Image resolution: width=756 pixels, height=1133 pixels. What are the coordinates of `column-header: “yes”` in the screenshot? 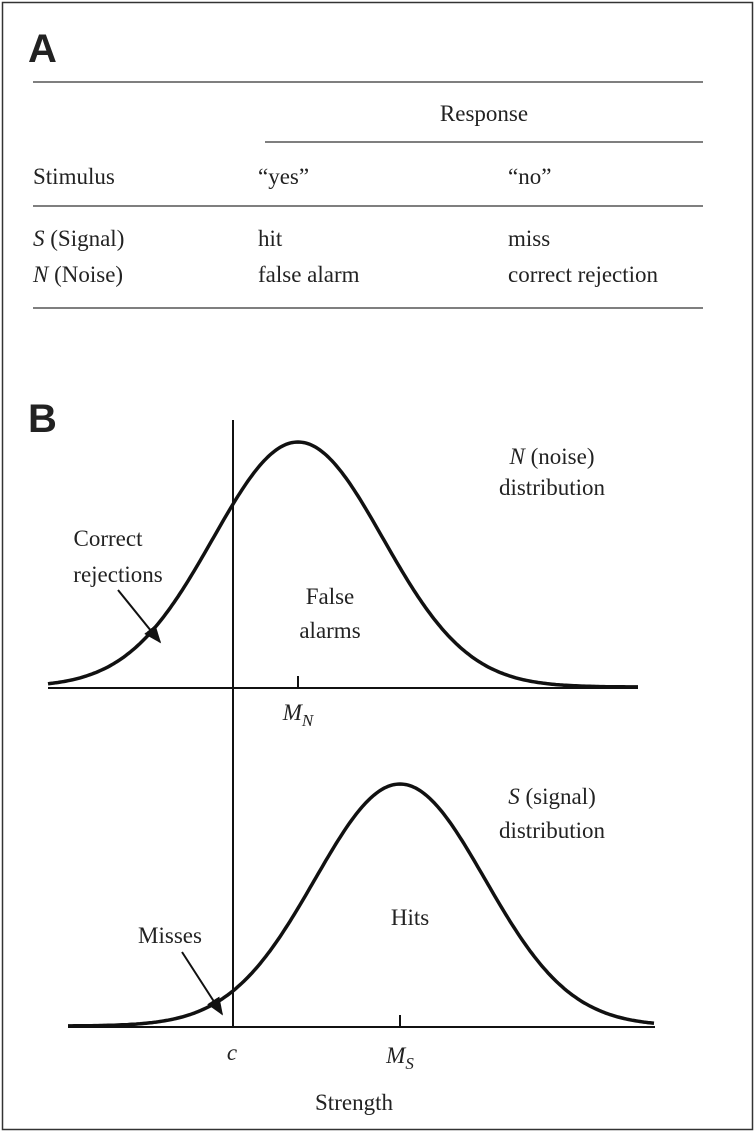 It's located at (283, 176).